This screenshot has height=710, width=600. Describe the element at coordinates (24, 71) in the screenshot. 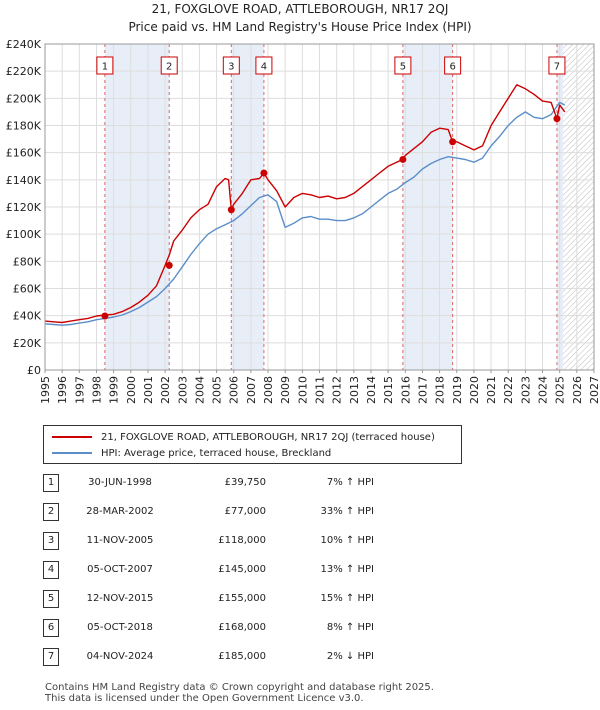

I see `y-tick-label: £220K` at that location.